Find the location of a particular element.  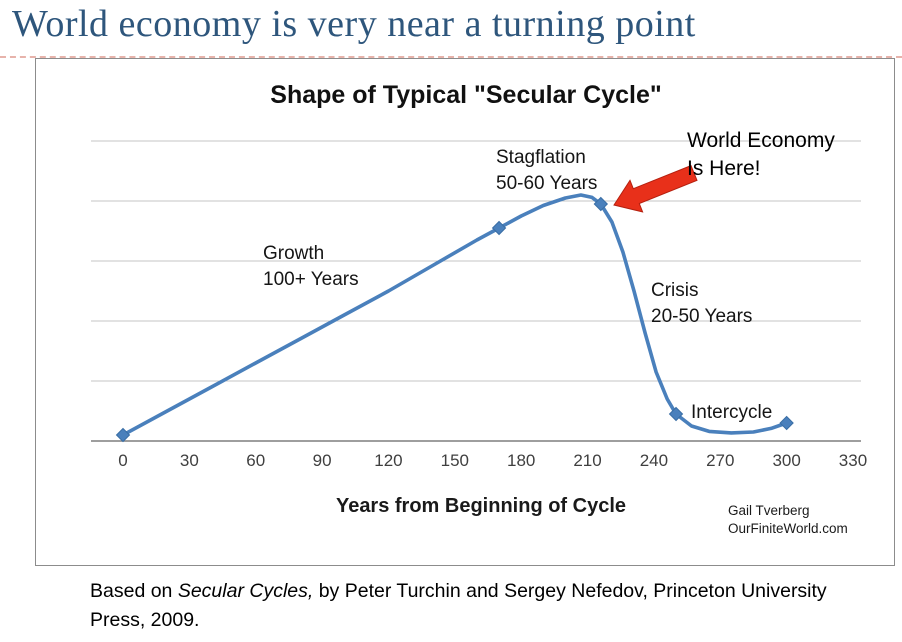

author-credit: Gail Tverberg OurFiniteWorld.com is located at coordinates (788, 520).